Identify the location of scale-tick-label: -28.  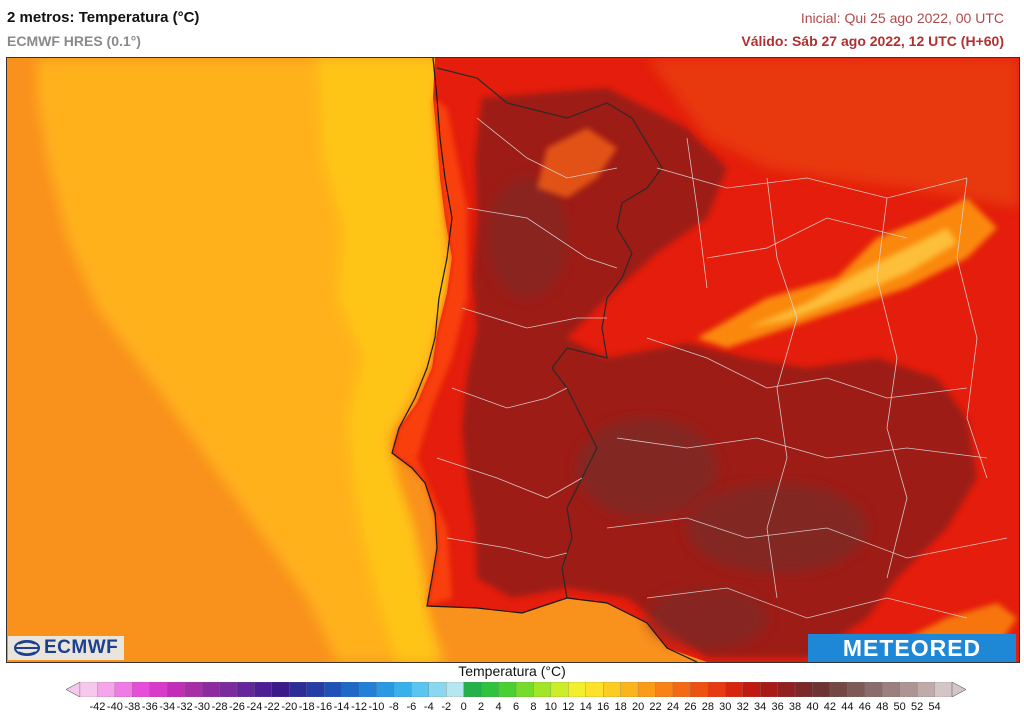
(219, 707).